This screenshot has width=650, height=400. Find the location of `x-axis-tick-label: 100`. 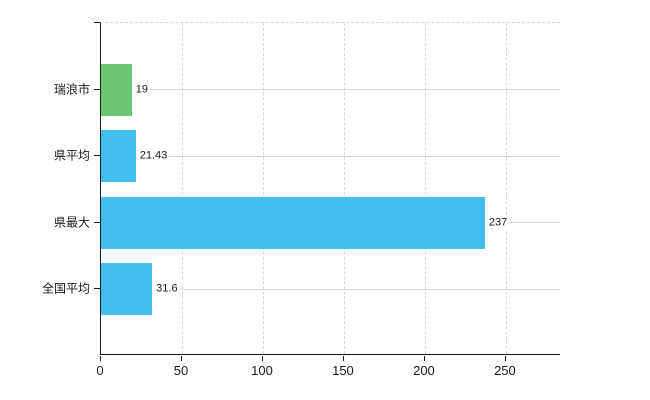

x-axis-tick-label: 100 is located at coordinates (262, 370).